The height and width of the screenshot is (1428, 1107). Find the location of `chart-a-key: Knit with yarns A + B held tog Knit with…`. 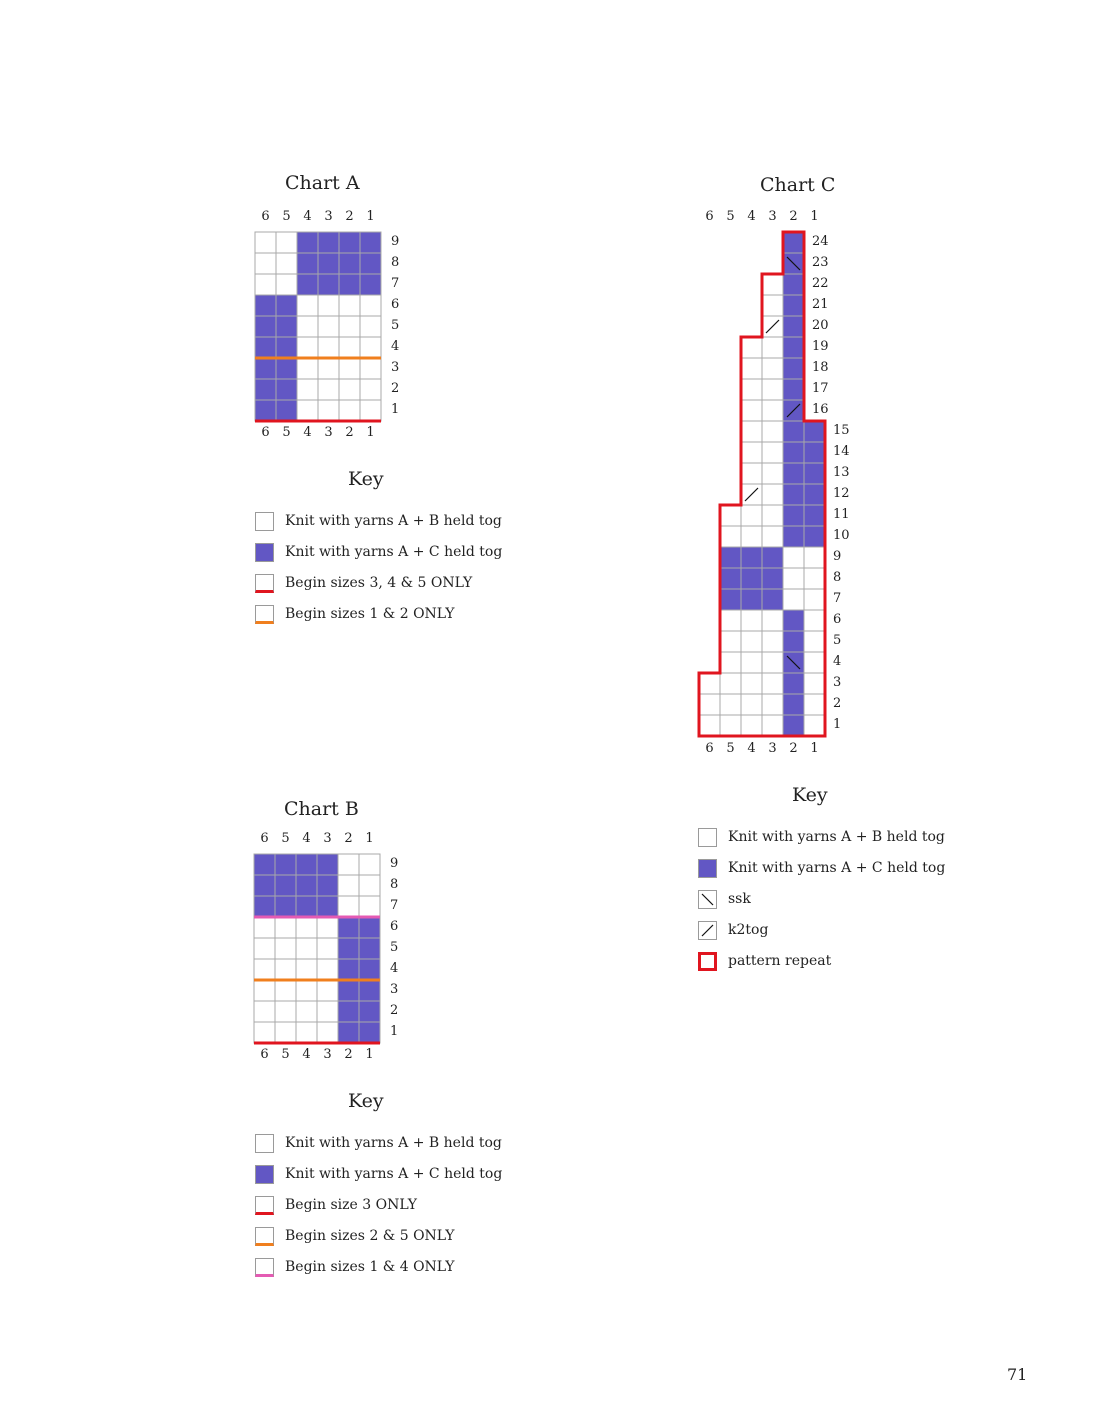

chart-a-key: Knit with yarns A + B held tog Knit with… is located at coordinates (378, 568).